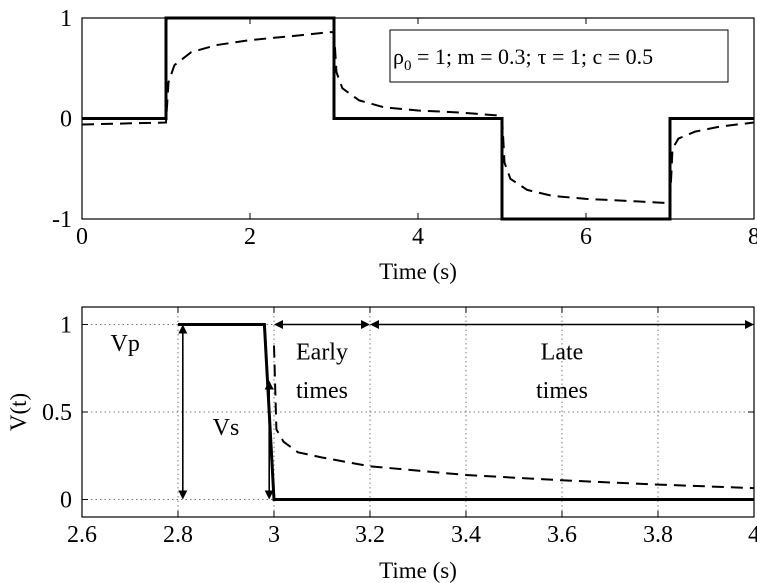 Image resolution: width=757 pixels, height=583 pixels. I want to click on top-x-tick-label: 8, so click(752, 237).